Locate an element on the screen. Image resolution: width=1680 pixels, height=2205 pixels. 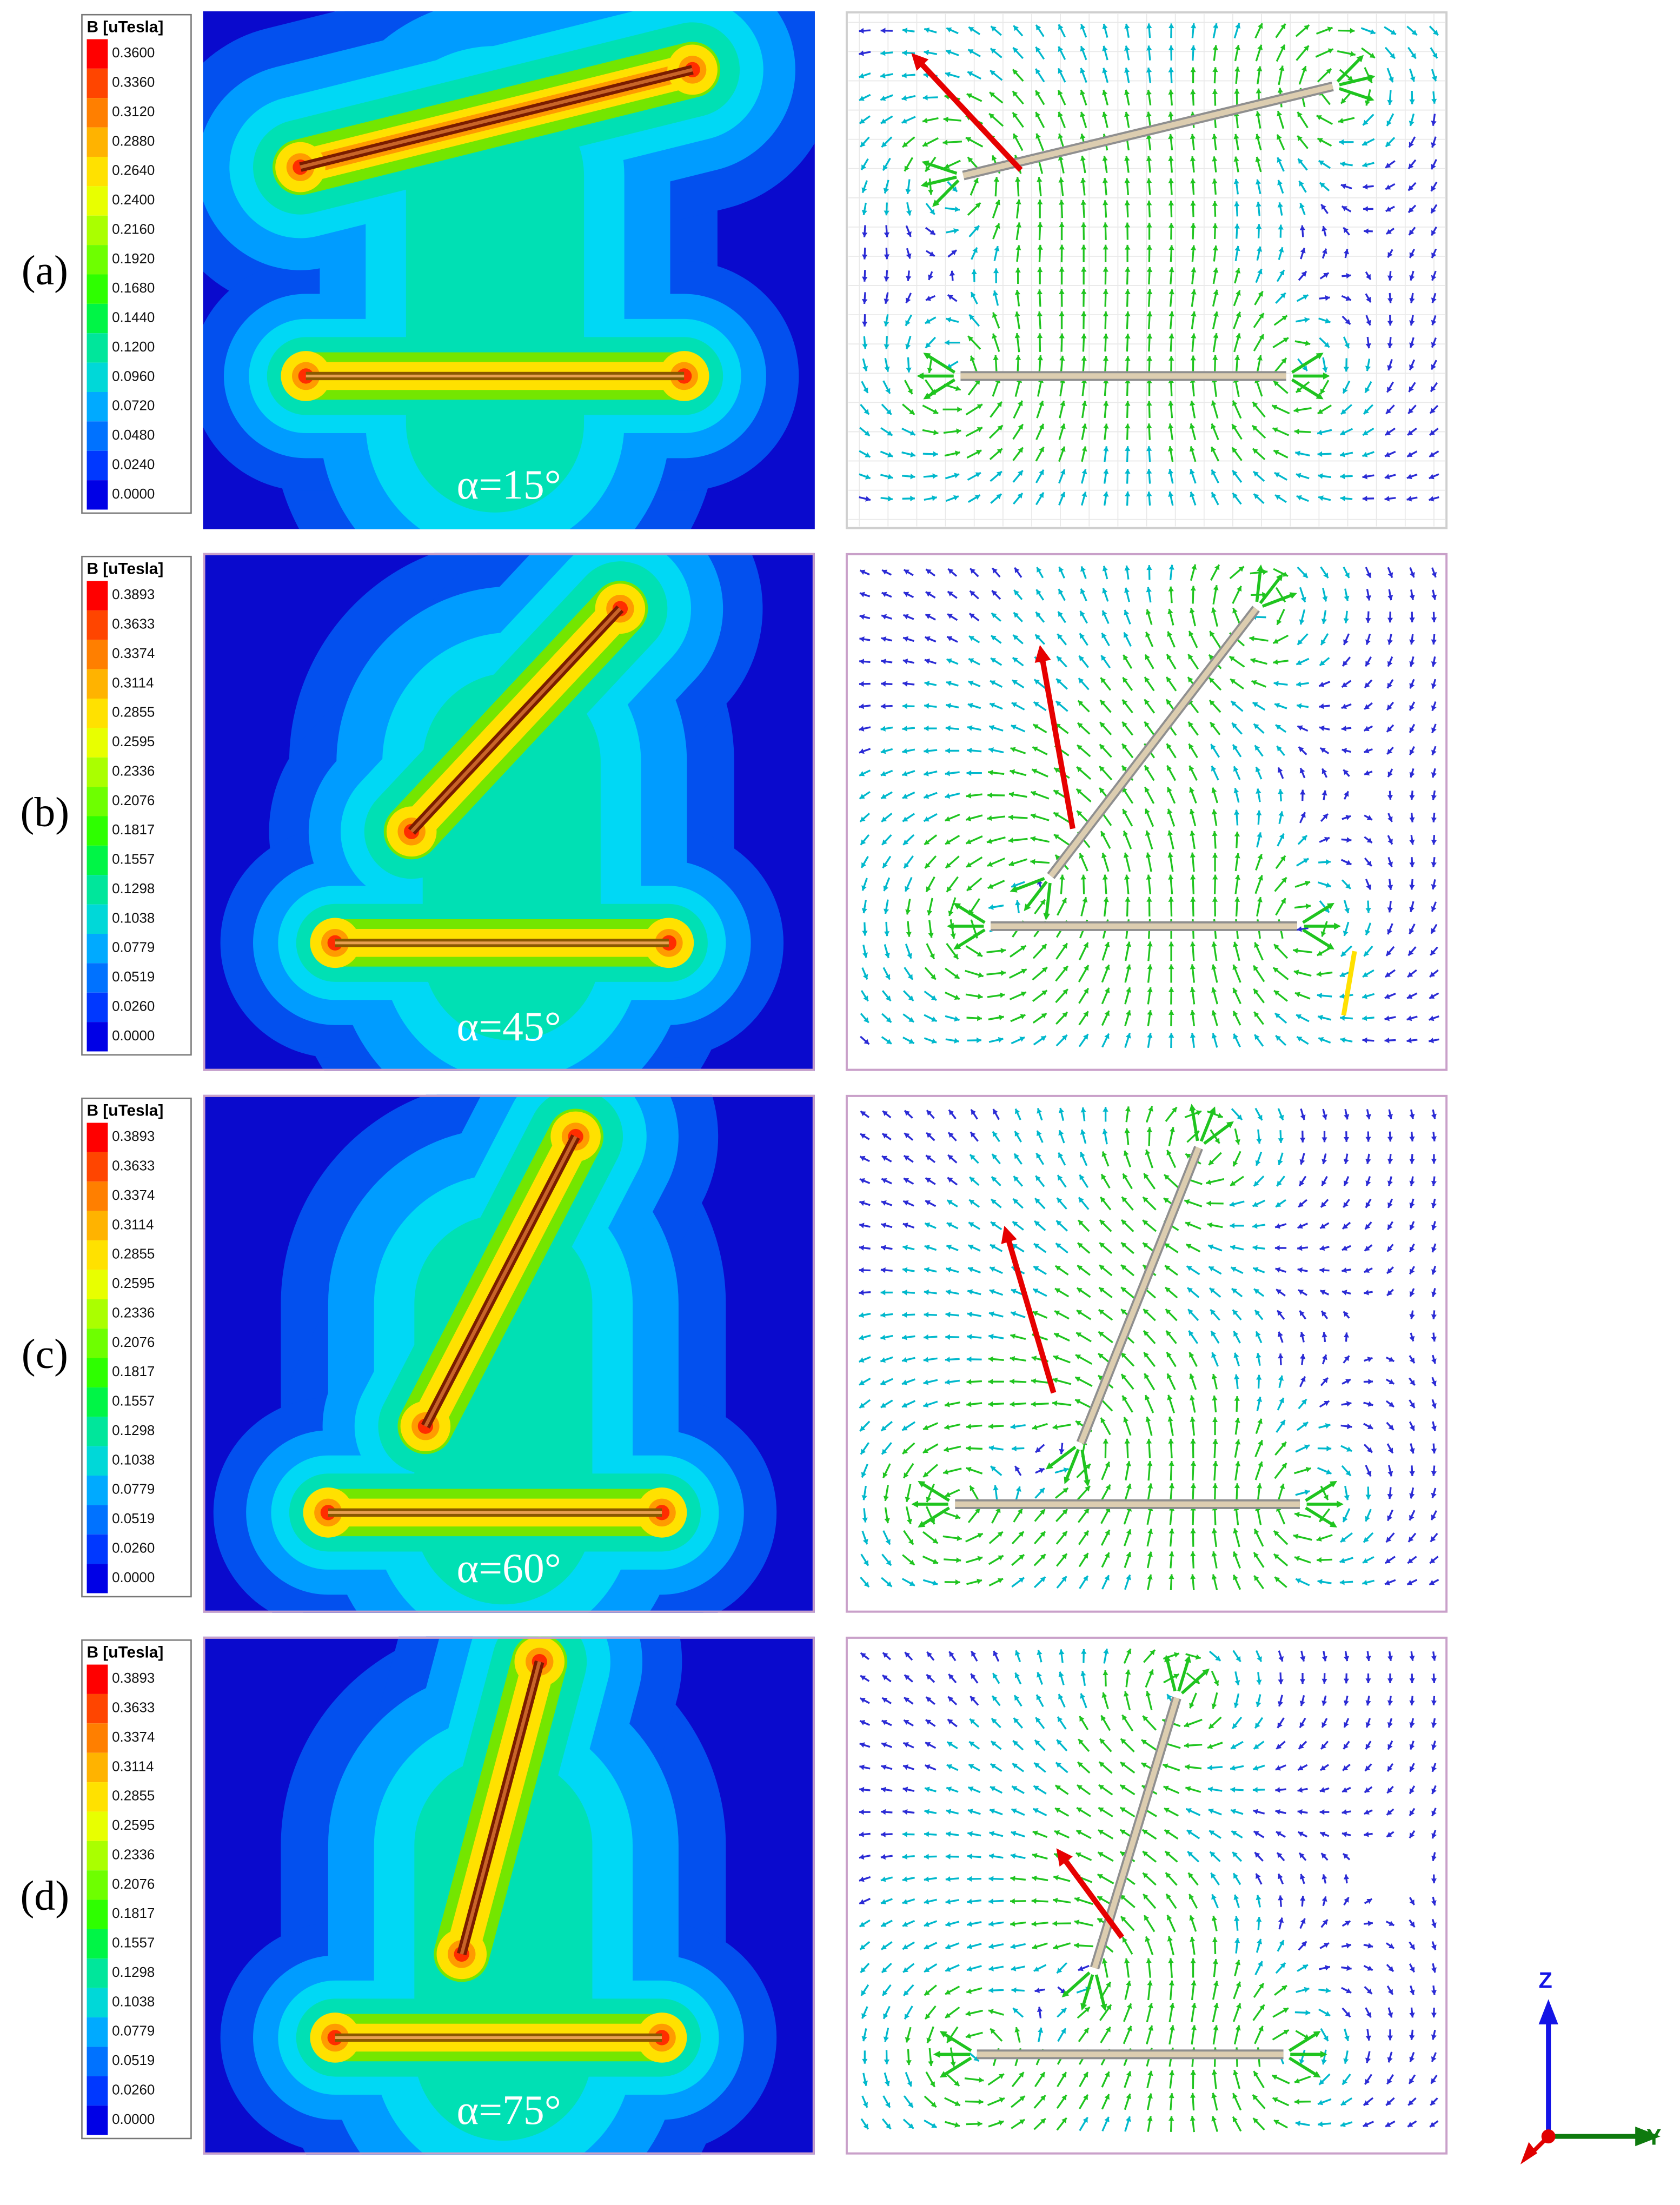
alpha-angle-label: α=60° is located at coordinates (508, 1568).